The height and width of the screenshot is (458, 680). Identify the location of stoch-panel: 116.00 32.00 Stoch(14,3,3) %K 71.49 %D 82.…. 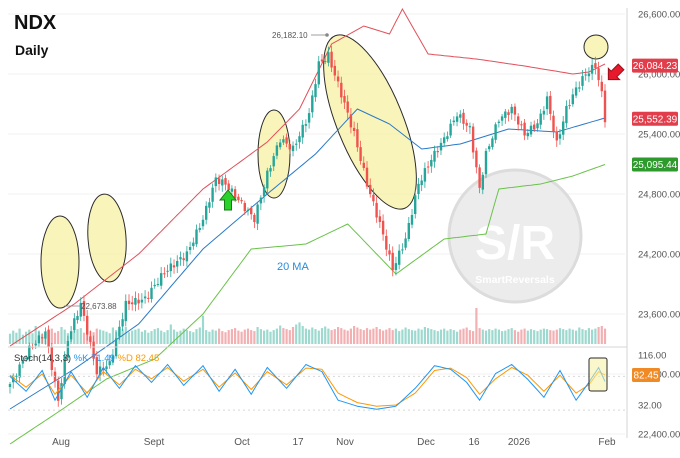
(337, 381).